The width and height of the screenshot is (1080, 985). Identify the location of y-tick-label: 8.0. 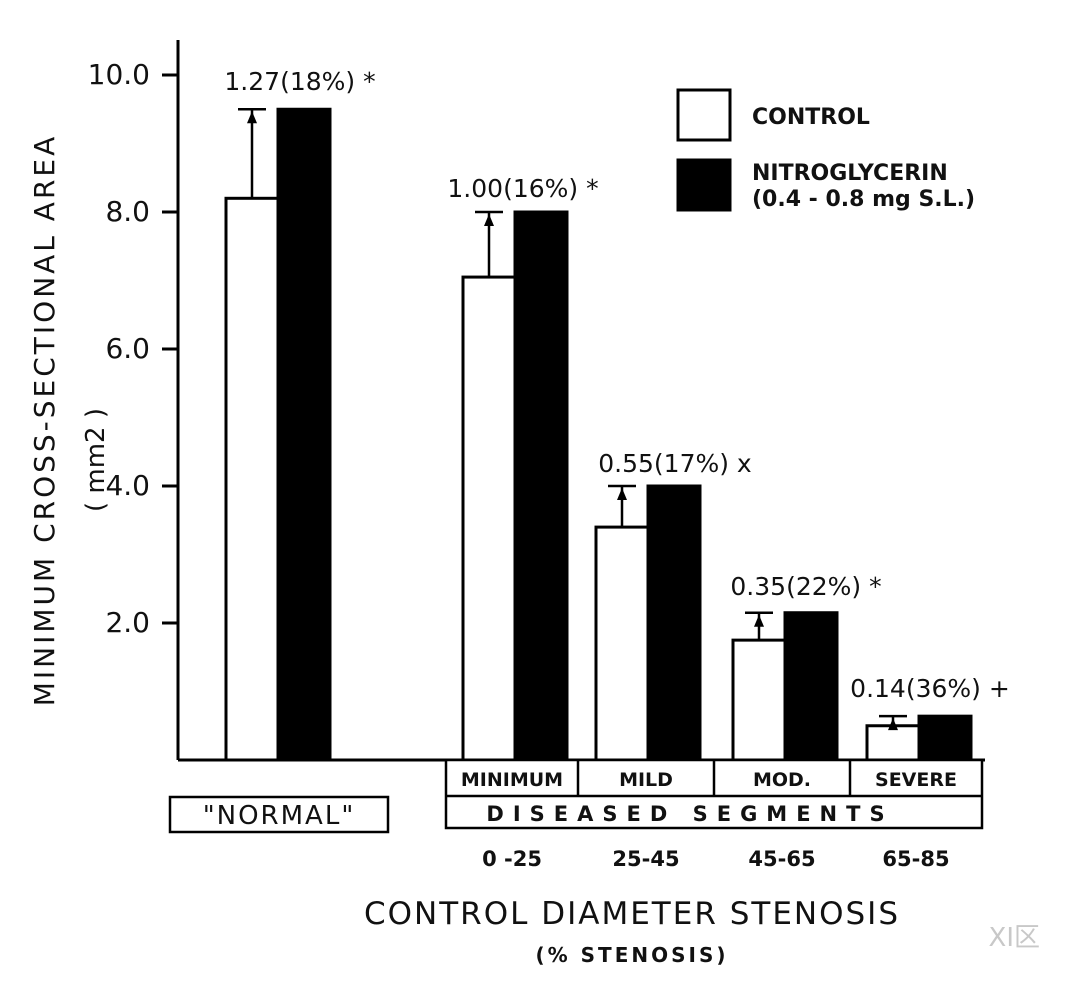
(127, 211).